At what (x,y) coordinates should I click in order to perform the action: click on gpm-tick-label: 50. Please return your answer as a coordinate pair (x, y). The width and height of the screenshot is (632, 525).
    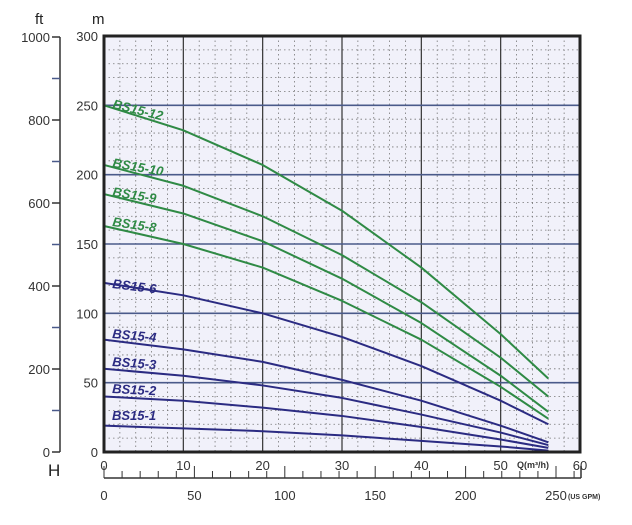
    Looking at the image, I should click on (194, 495).